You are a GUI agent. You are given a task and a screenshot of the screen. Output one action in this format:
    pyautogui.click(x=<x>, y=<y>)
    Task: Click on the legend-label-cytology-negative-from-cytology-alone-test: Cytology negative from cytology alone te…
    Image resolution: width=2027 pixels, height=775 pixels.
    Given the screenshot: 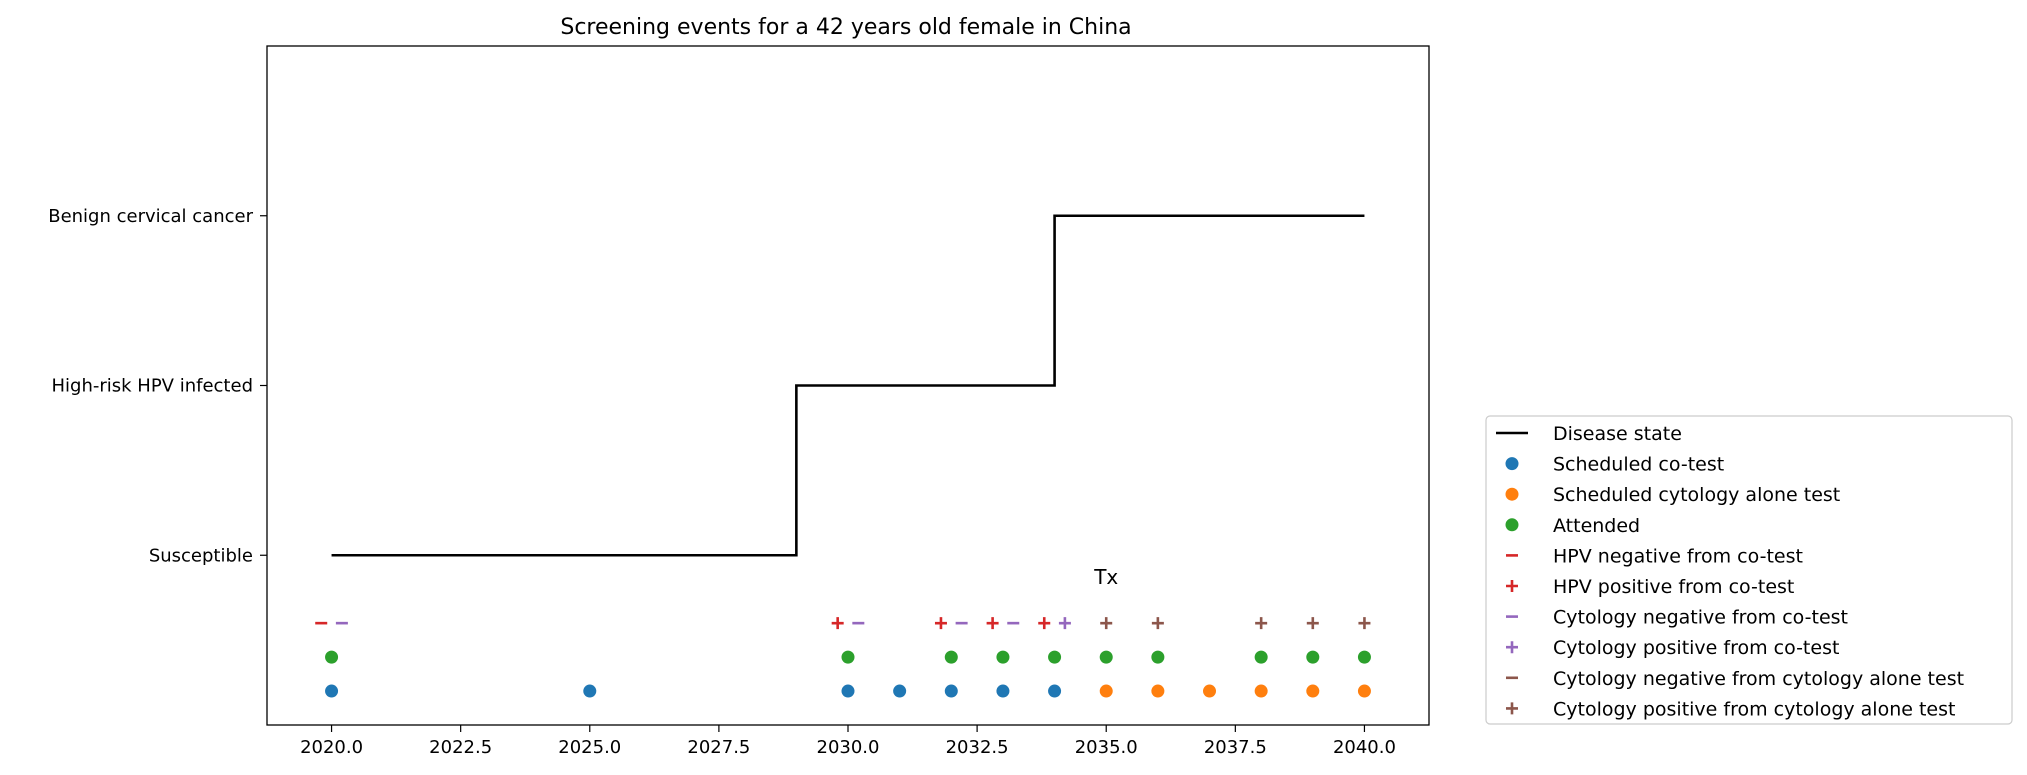 What is the action you would take?
    pyautogui.click(x=1758, y=679)
    